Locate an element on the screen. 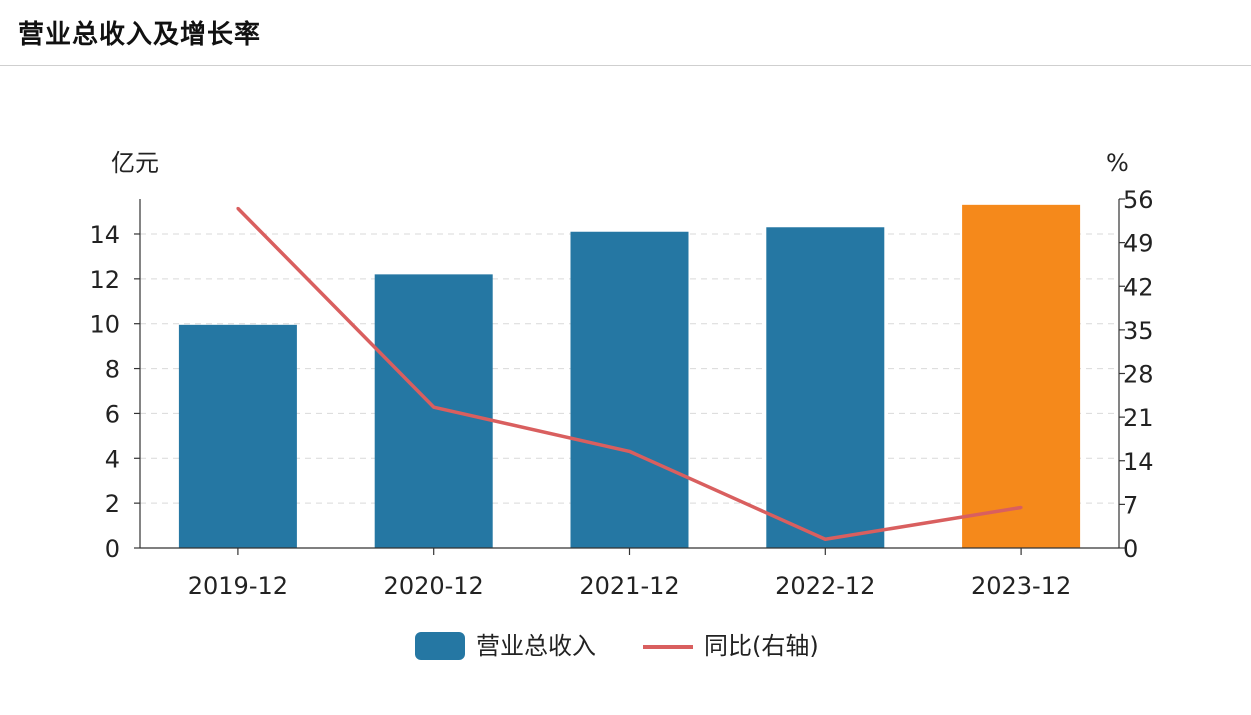  right-tick-label: 21 is located at coordinates (1138, 418).